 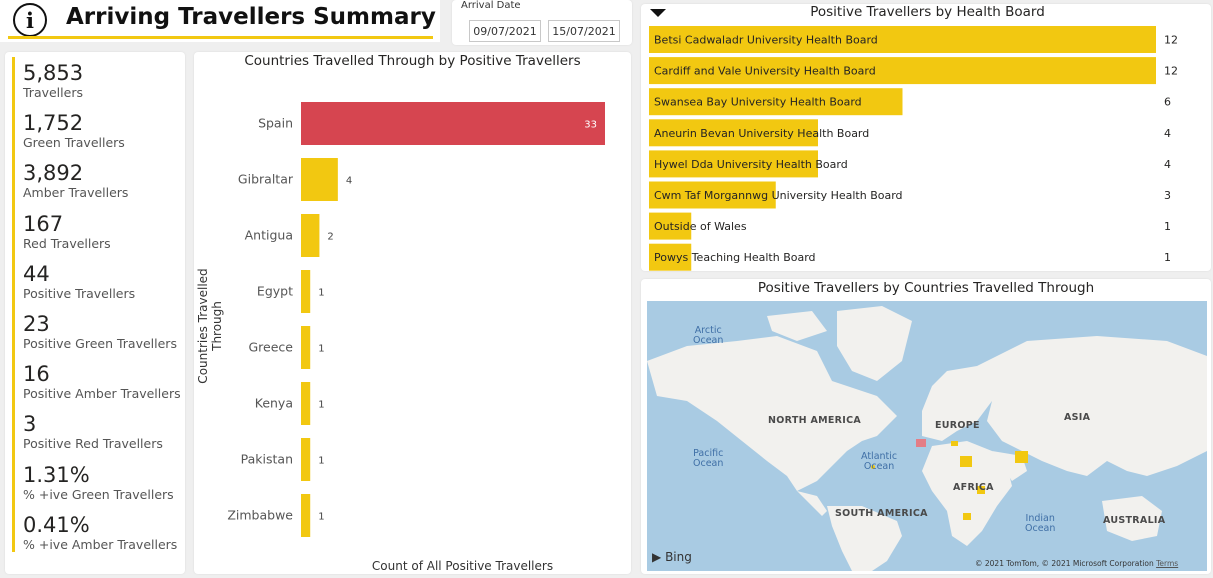 I want to click on kpi-item: 0.41%% +ive Amber Travellers, so click(x=100, y=532).